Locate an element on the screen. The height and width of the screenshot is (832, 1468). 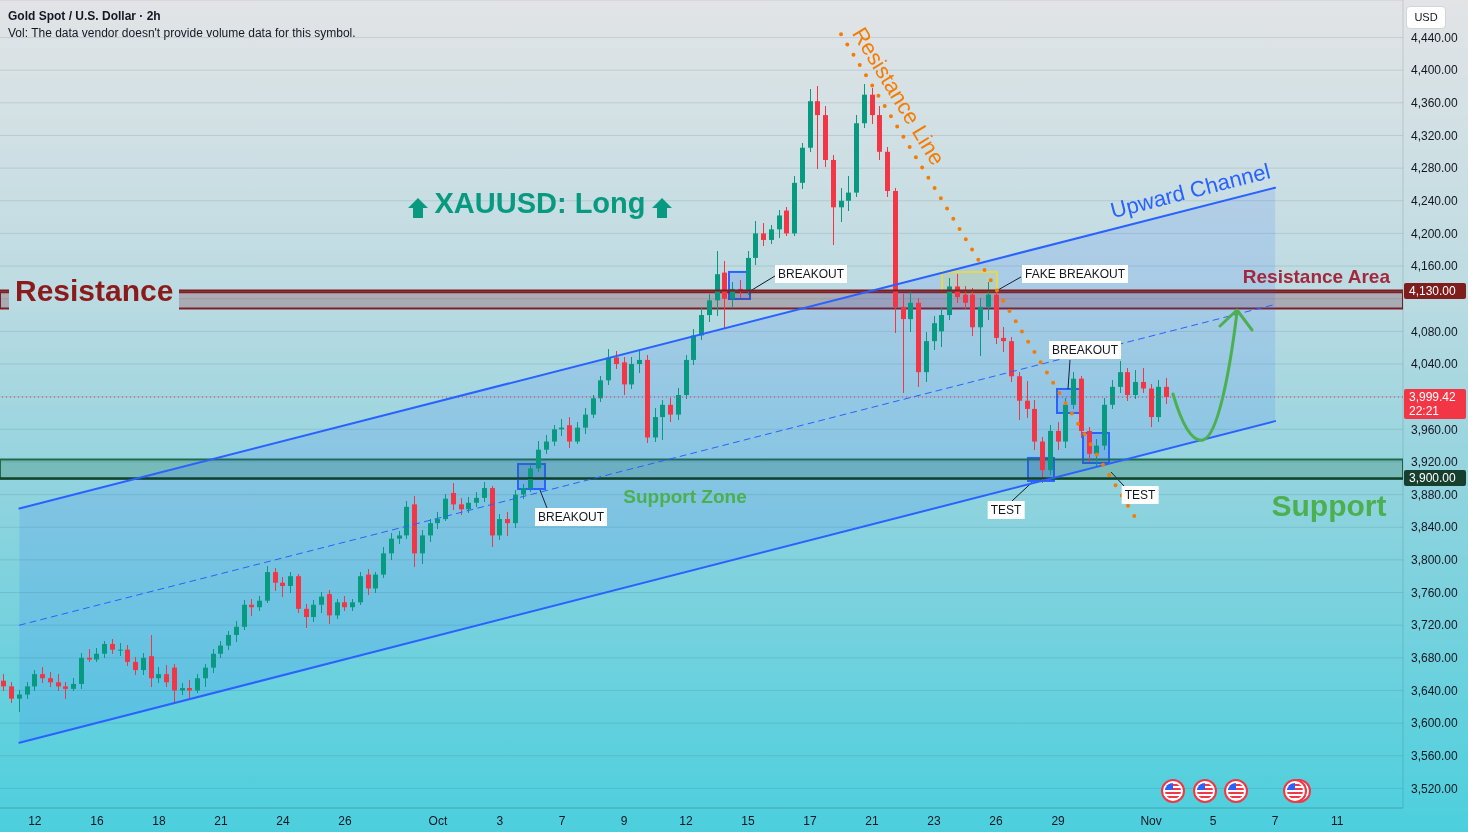
y-tick-label: 4,040.00 is located at coordinates (1435, 364).